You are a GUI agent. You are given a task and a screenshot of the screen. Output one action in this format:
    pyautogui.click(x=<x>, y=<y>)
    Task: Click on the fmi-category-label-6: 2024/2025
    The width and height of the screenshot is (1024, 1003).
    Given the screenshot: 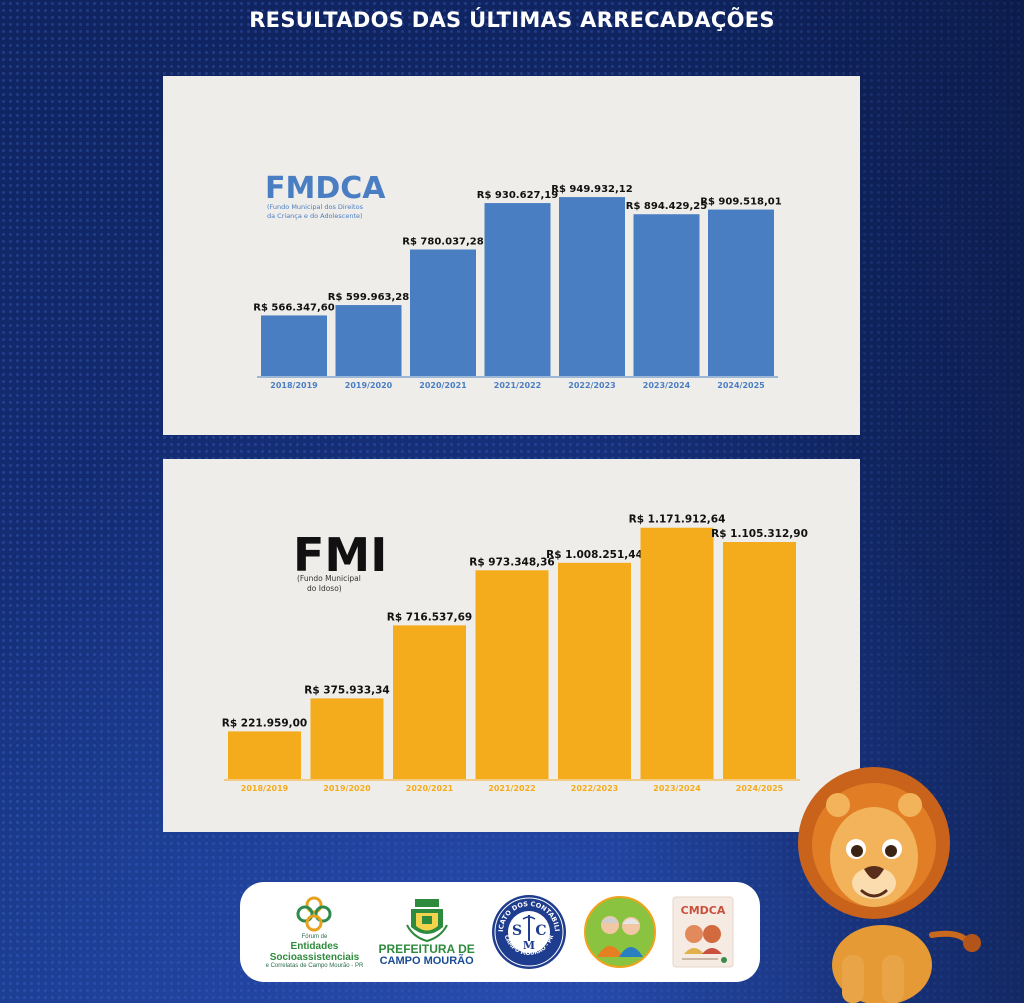 What is the action you would take?
    pyautogui.click(x=760, y=788)
    